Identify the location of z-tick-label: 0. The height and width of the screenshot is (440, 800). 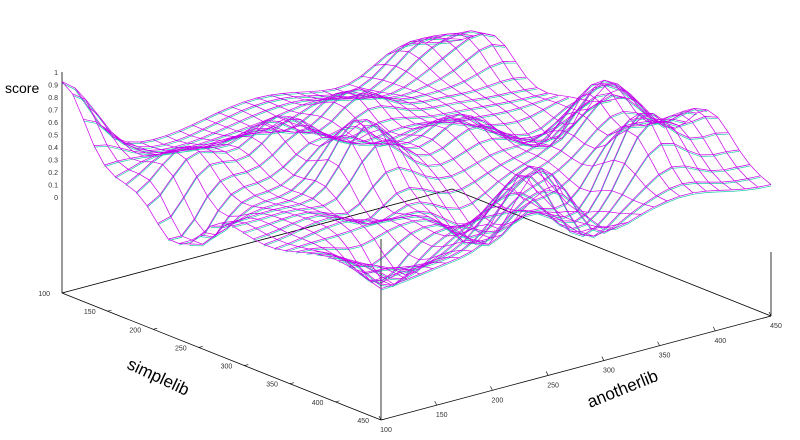
(56, 198).